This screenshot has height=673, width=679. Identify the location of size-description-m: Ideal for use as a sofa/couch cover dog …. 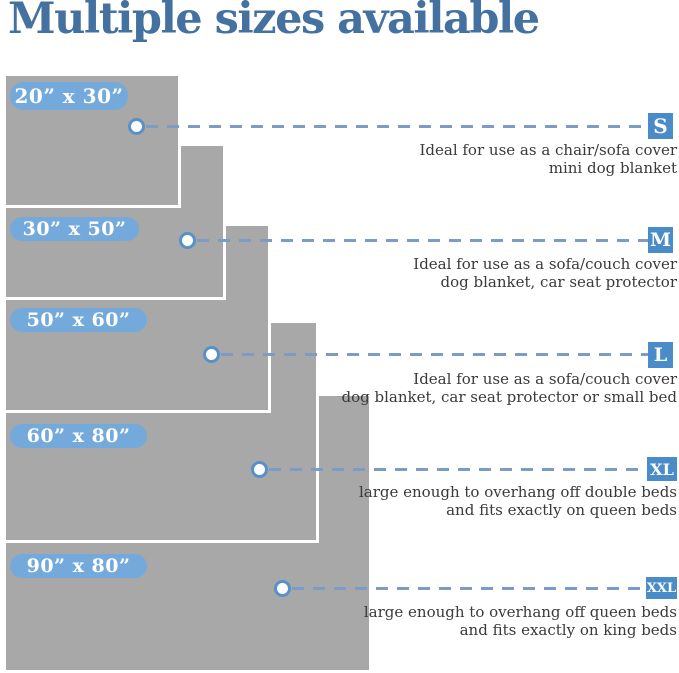
(545, 273).